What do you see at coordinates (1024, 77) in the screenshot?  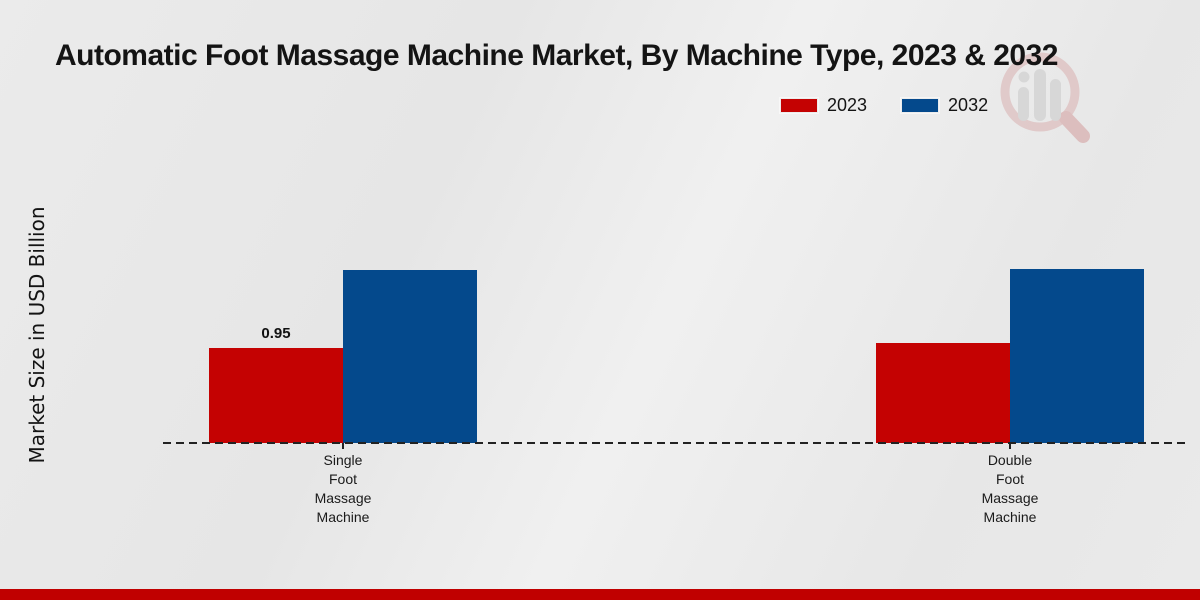 I see `logo-dot` at bounding box center [1024, 77].